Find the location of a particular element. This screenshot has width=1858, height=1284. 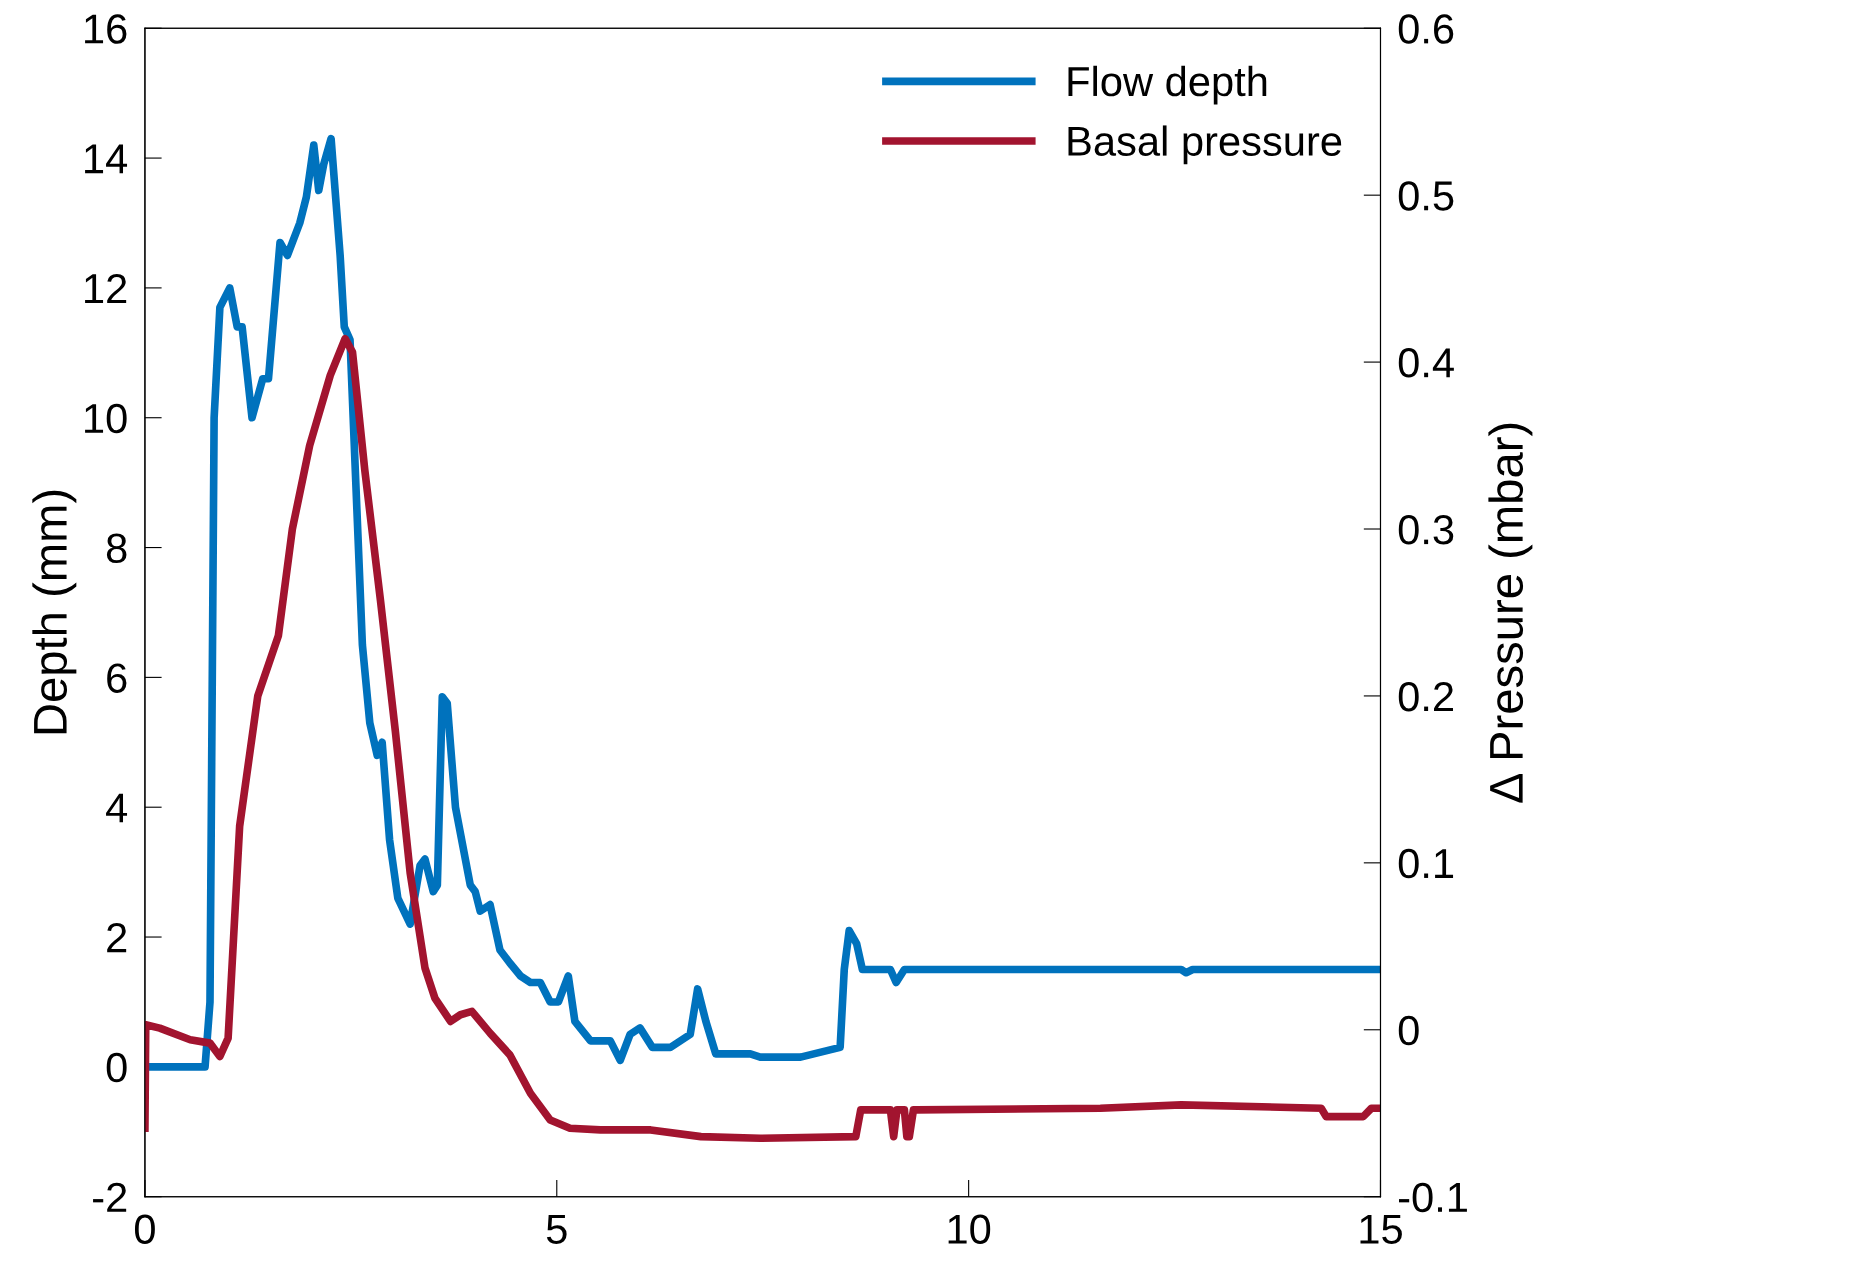

legend-label: Basal pressure is located at coordinates (1205, 145).